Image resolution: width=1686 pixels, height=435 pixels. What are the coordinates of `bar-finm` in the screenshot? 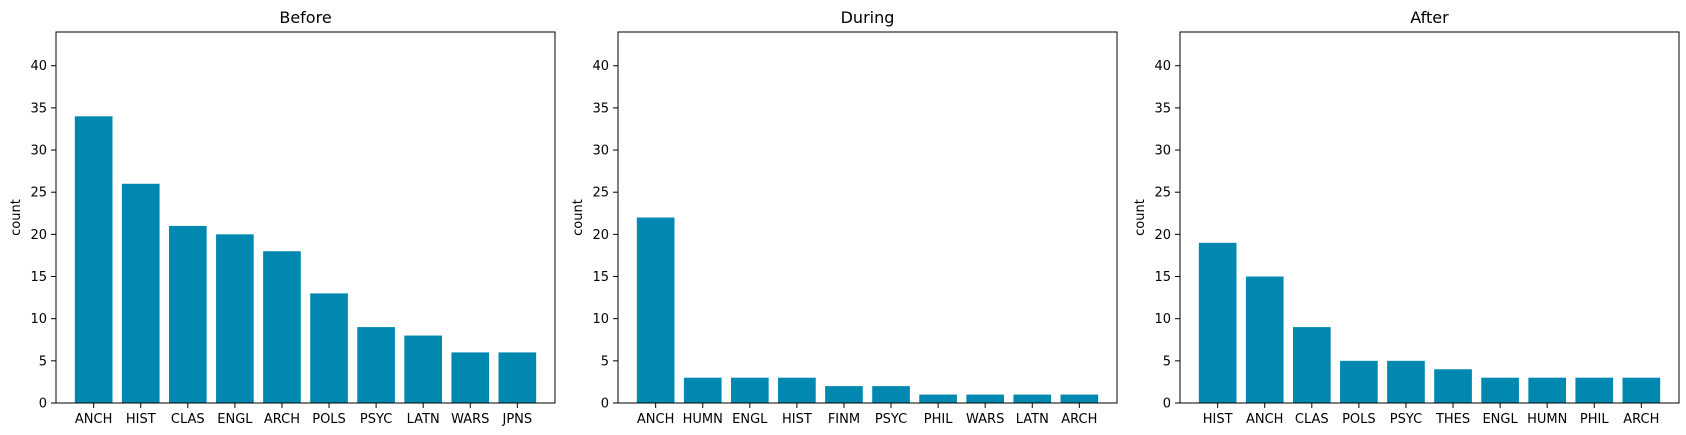 It's located at (844, 394).